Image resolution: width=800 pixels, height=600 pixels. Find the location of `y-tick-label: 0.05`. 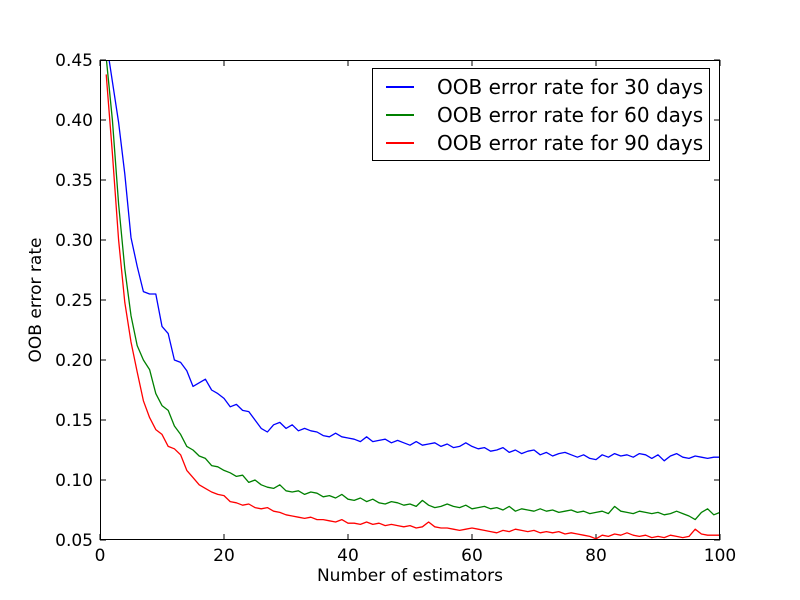

y-tick-label: 0.05 is located at coordinates (74, 541).